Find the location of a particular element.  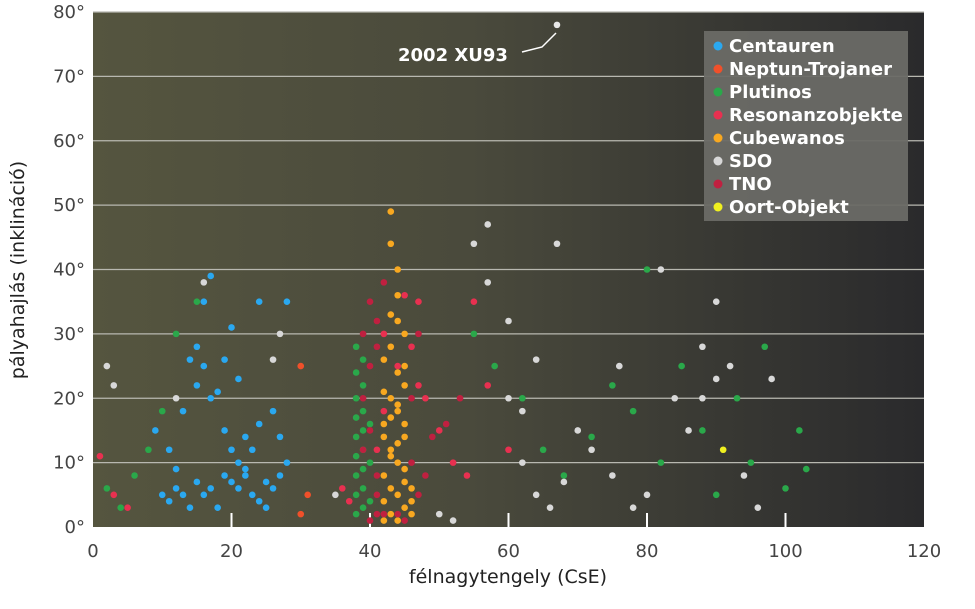

x-tick-label: 120 is located at coordinates (924, 551).